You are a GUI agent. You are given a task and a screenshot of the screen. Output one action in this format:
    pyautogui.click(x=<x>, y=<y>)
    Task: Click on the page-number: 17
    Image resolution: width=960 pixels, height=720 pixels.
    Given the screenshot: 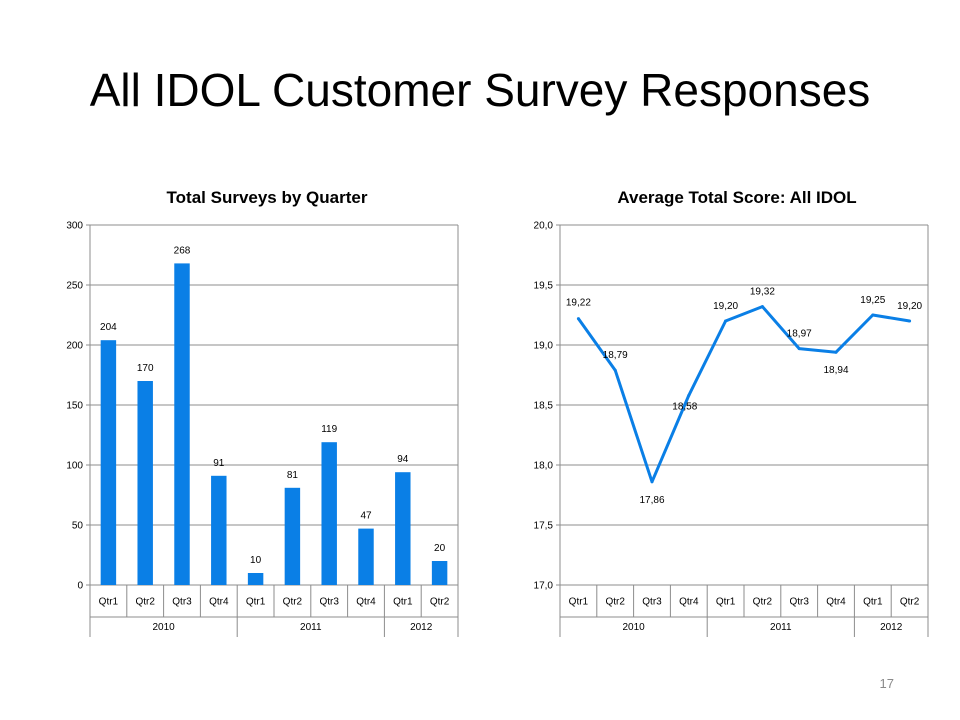 What is the action you would take?
    pyautogui.click(x=886, y=683)
    